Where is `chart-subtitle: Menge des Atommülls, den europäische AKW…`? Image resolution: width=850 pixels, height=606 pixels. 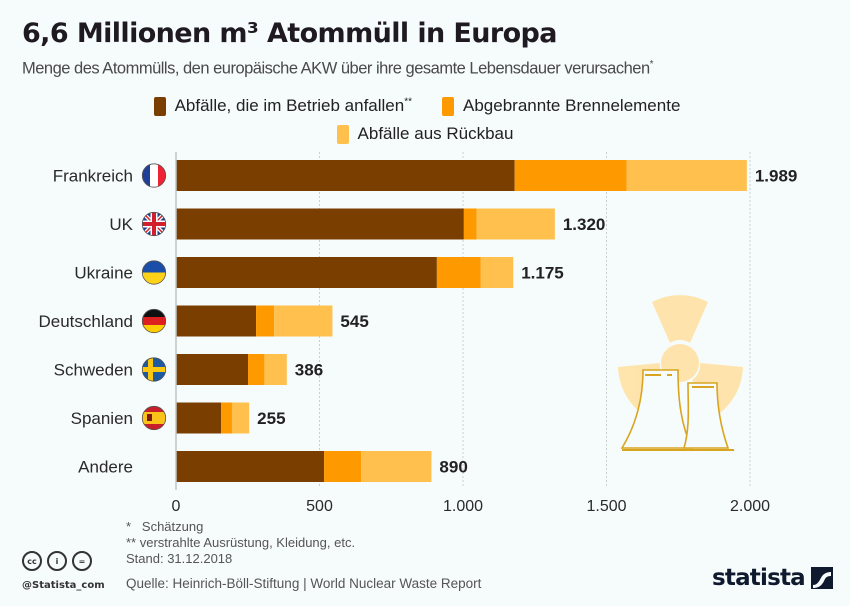 chart-subtitle: Menge des Atommülls, den europäische AKW… is located at coordinates (338, 69).